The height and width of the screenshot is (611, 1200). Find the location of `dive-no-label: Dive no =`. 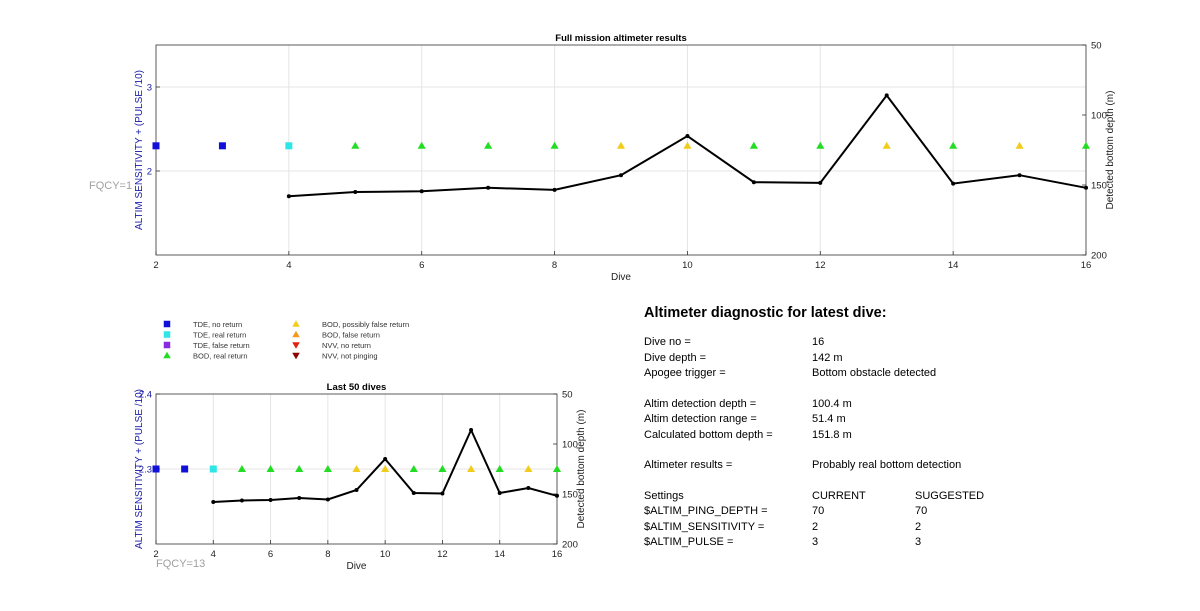

dive-no-label: Dive no = is located at coordinates (667, 342).